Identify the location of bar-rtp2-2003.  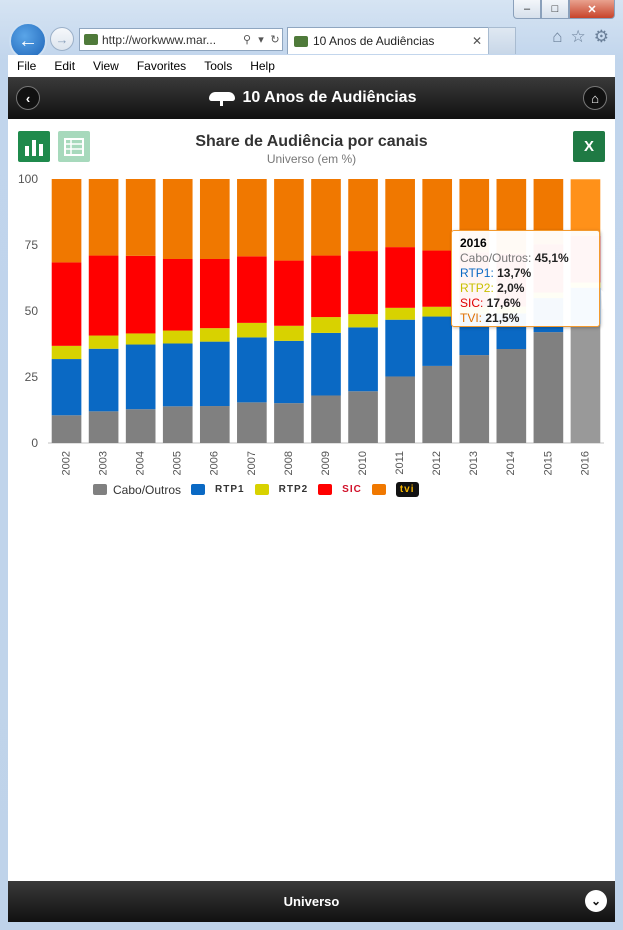
(103, 342).